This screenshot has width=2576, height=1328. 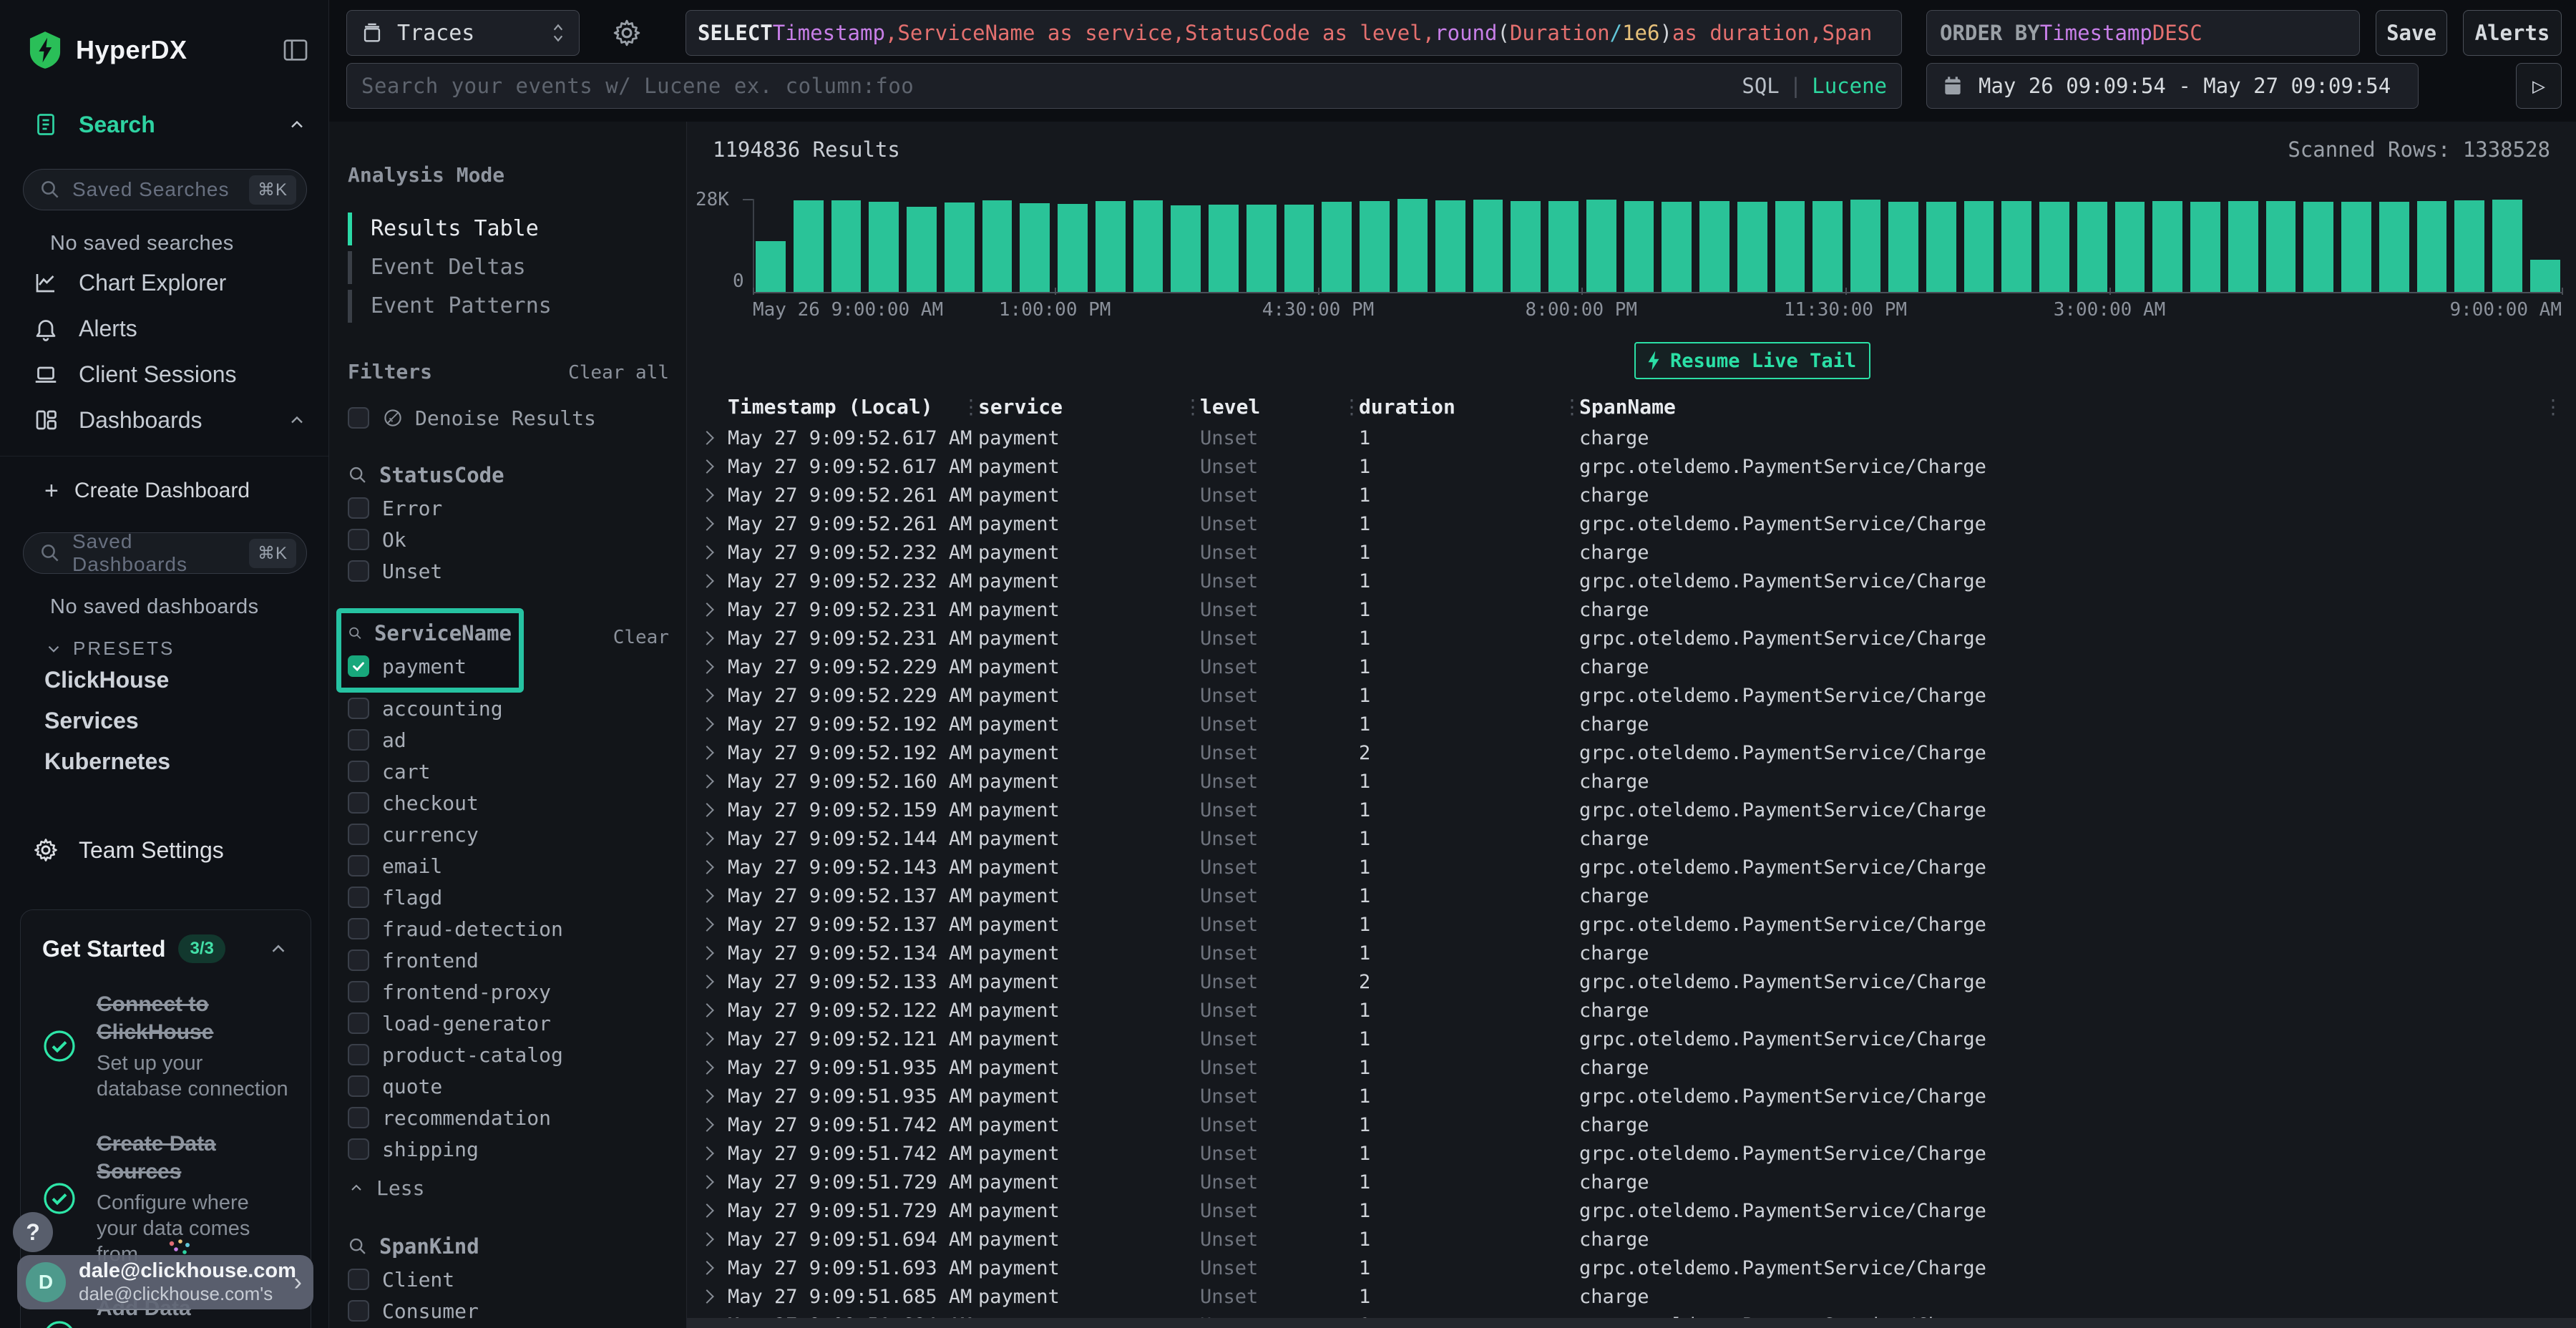 What do you see at coordinates (164, 420) in the screenshot?
I see `sidebar-item-dashboards: Dashboards` at bounding box center [164, 420].